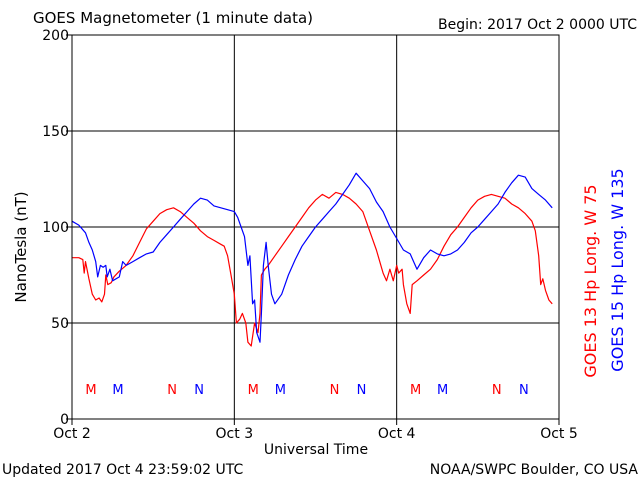  I want to click on x-tick-label: Oct 5, so click(559, 434).